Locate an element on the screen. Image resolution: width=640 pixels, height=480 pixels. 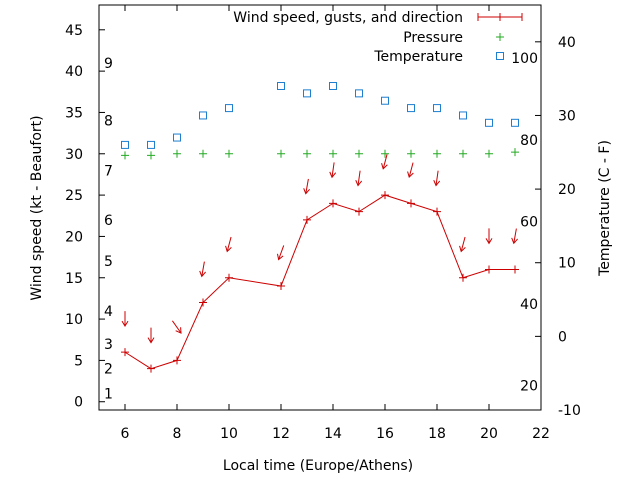
y-tick-label: 45 is located at coordinates (74, 31).